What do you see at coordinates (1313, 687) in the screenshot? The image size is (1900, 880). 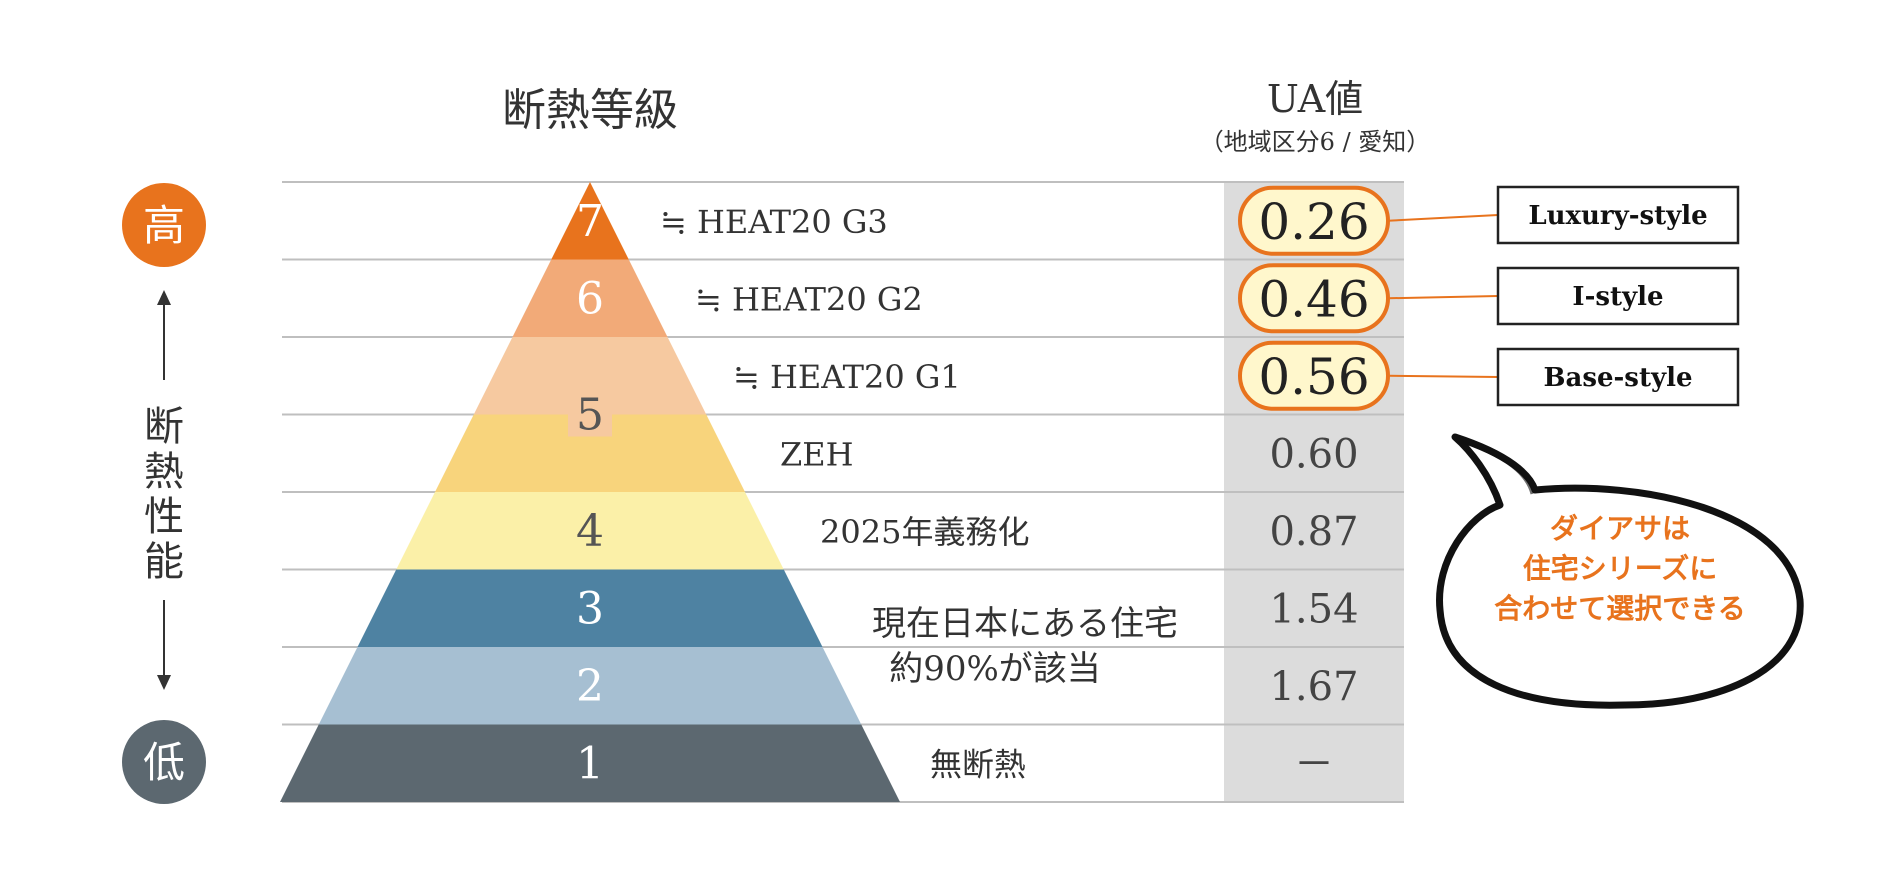 I see `ua-value: 1.67` at bounding box center [1313, 687].